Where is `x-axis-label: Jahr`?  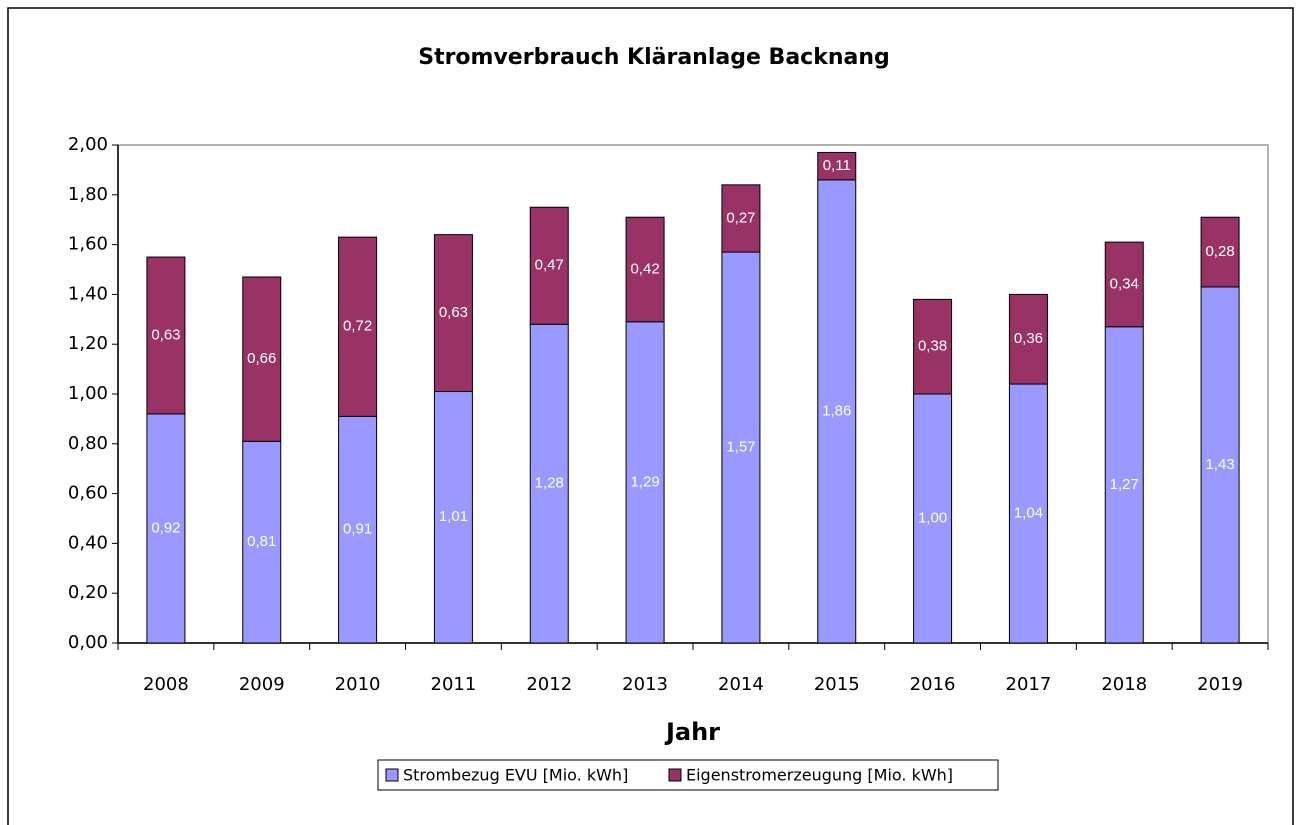
x-axis-label: Jahr is located at coordinates (692, 732).